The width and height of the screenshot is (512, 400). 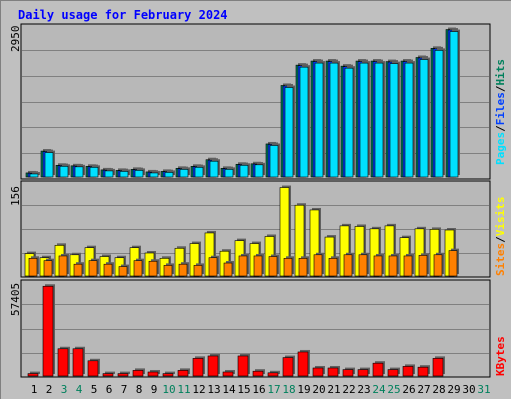 I want to click on x-label-day: 10, so click(x=168, y=389).